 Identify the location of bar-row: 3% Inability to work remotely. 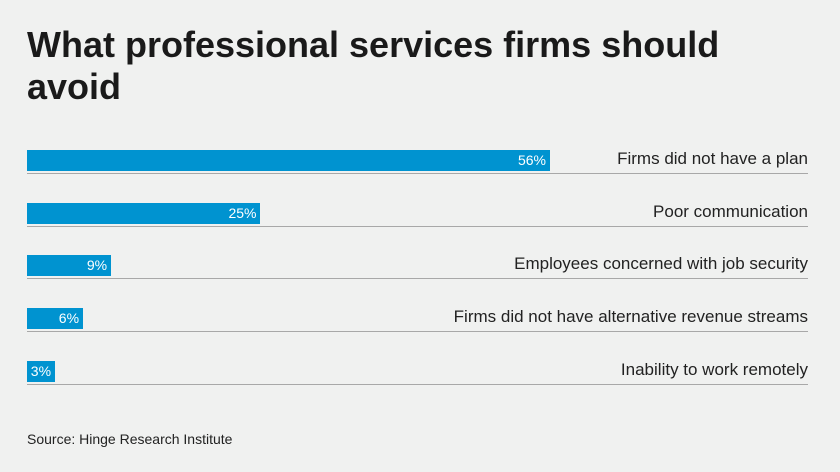
(417, 372).